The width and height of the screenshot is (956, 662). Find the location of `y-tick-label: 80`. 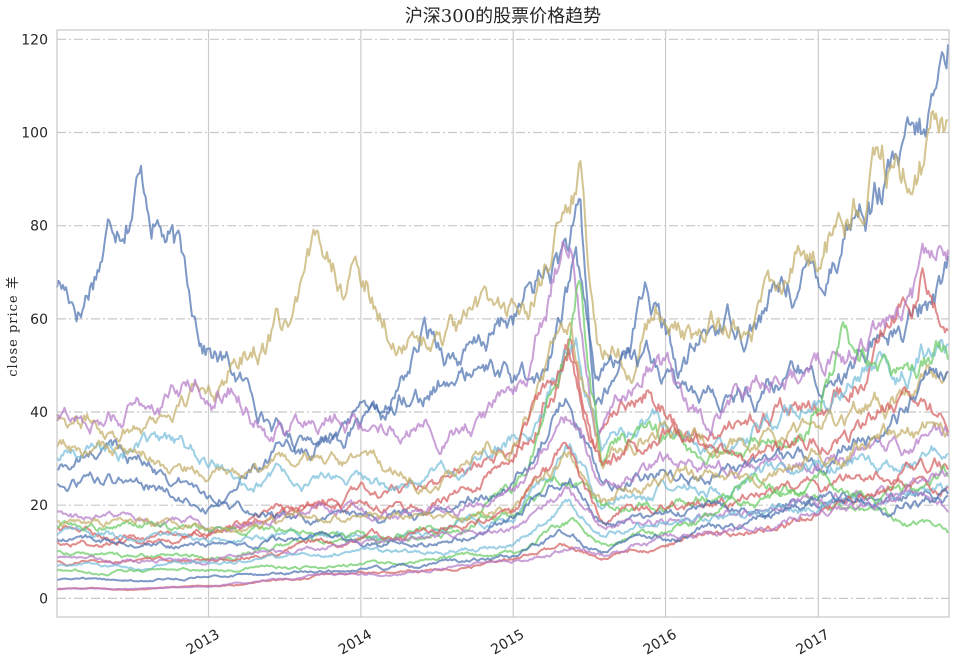

y-tick-label: 80 is located at coordinates (39, 227).